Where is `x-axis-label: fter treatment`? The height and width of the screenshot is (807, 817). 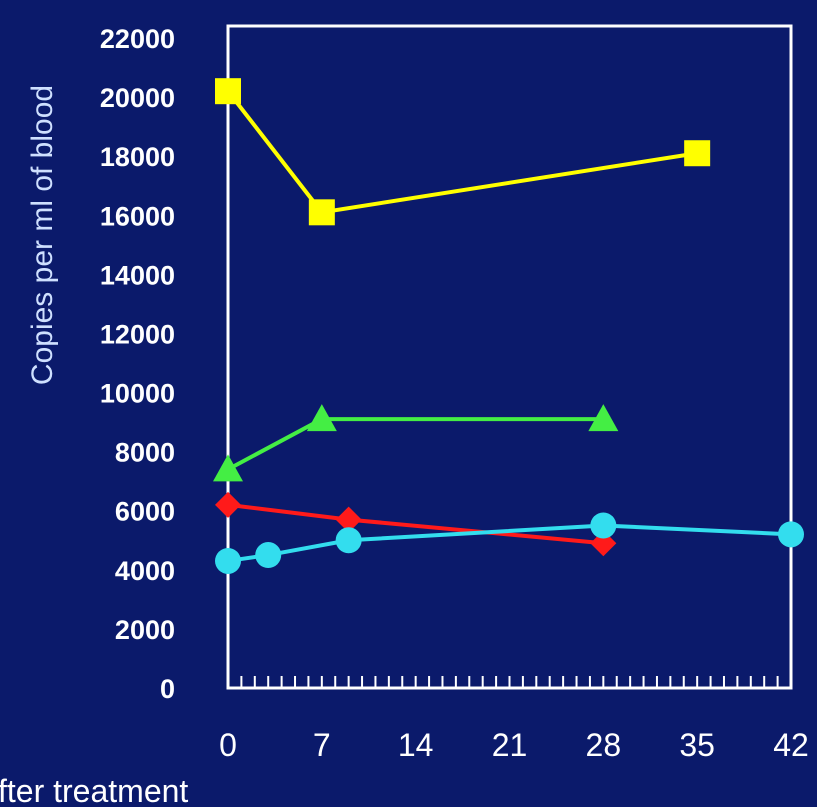
x-axis-label: fter treatment is located at coordinates (94, 790).